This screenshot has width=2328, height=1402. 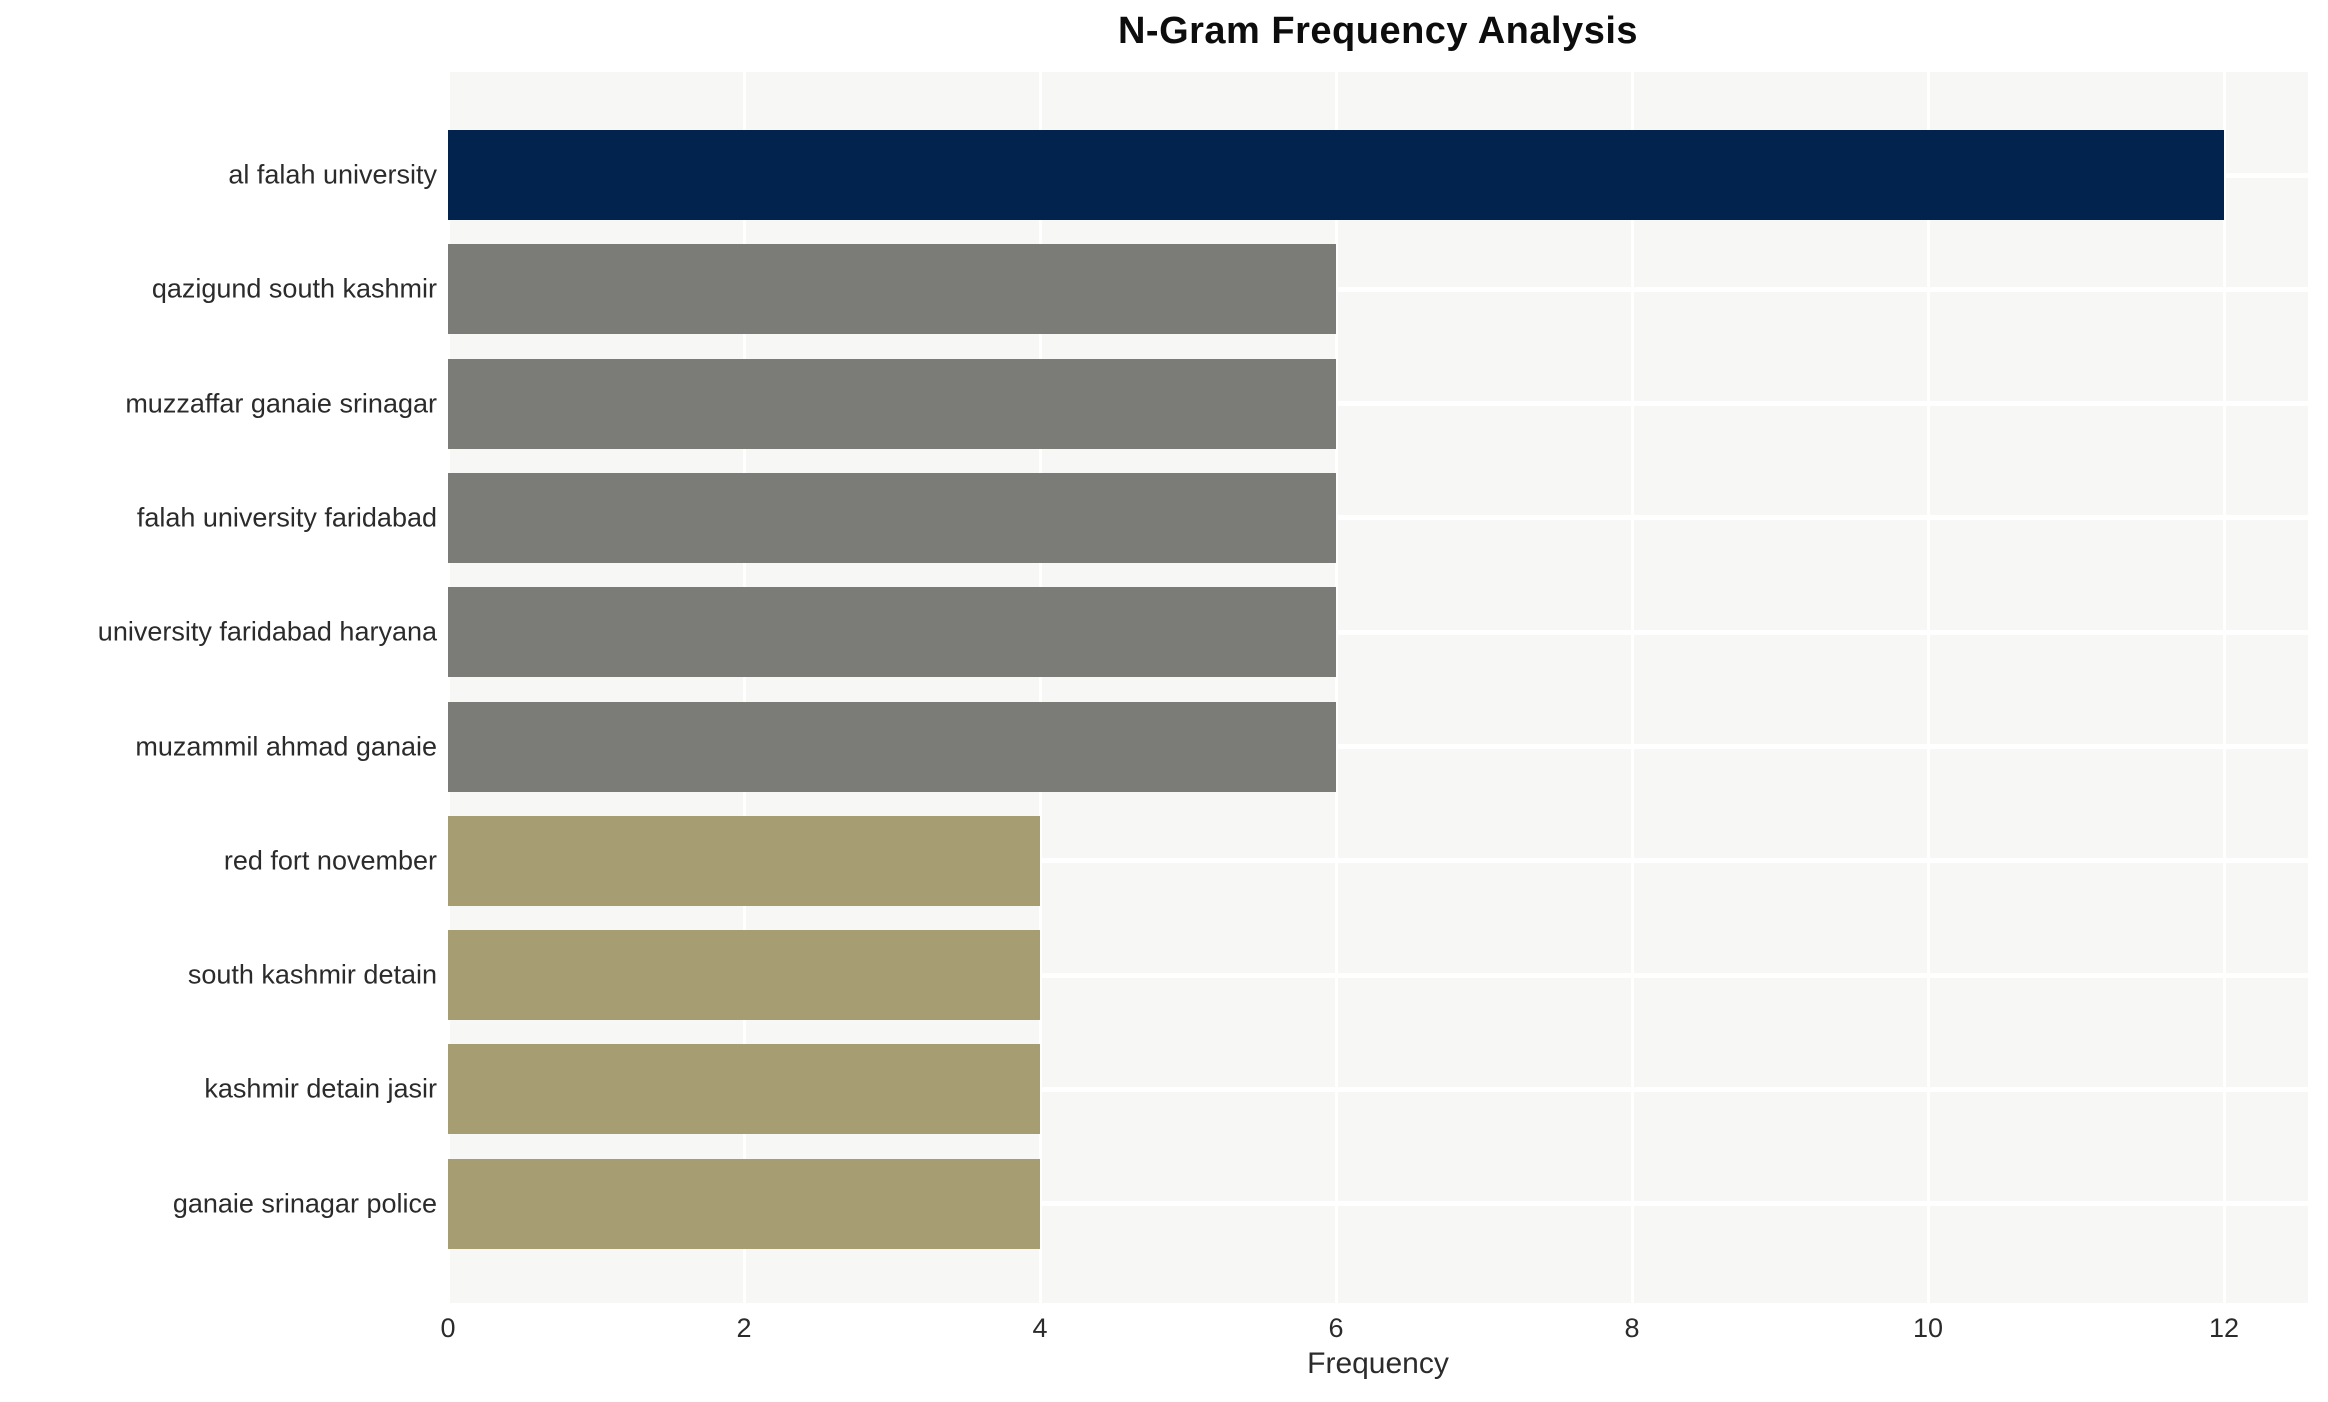 I want to click on y-tick-label: kashmir detain jasir, so click(x=320, y=1088).